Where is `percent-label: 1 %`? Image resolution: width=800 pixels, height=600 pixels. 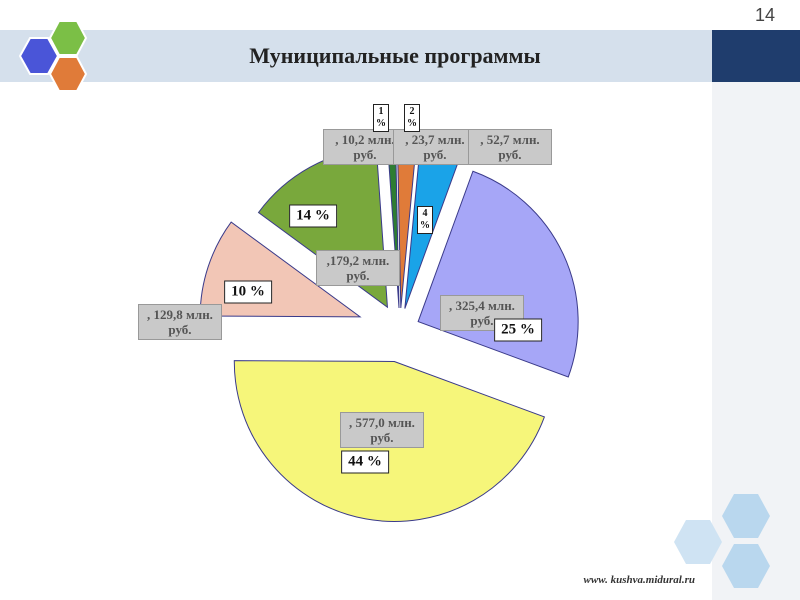 percent-label: 1 % is located at coordinates (381, 118).